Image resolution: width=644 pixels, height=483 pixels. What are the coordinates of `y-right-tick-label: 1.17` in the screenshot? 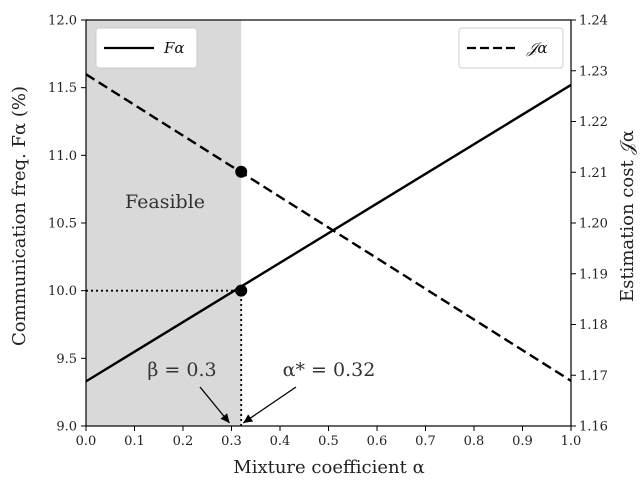 It's located at (593, 376).